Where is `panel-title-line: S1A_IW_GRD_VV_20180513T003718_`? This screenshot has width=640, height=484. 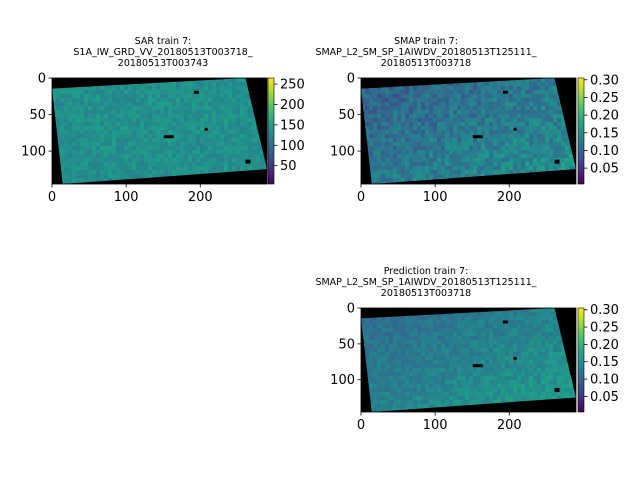 panel-title-line: S1A_IW_GRD_VV_20180513T003718_ is located at coordinates (162, 52).